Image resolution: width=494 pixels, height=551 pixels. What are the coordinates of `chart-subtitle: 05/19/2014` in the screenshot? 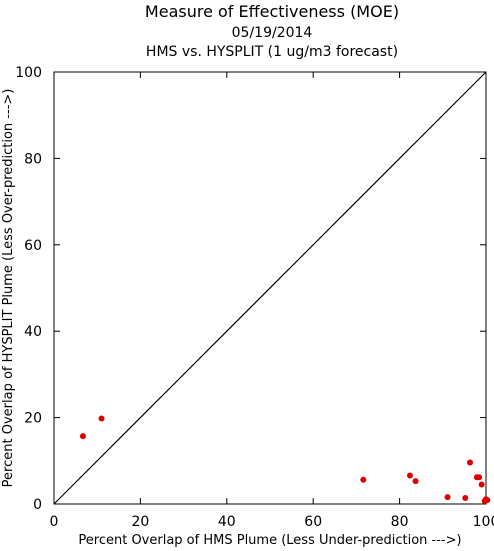 It's located at (272, 33).